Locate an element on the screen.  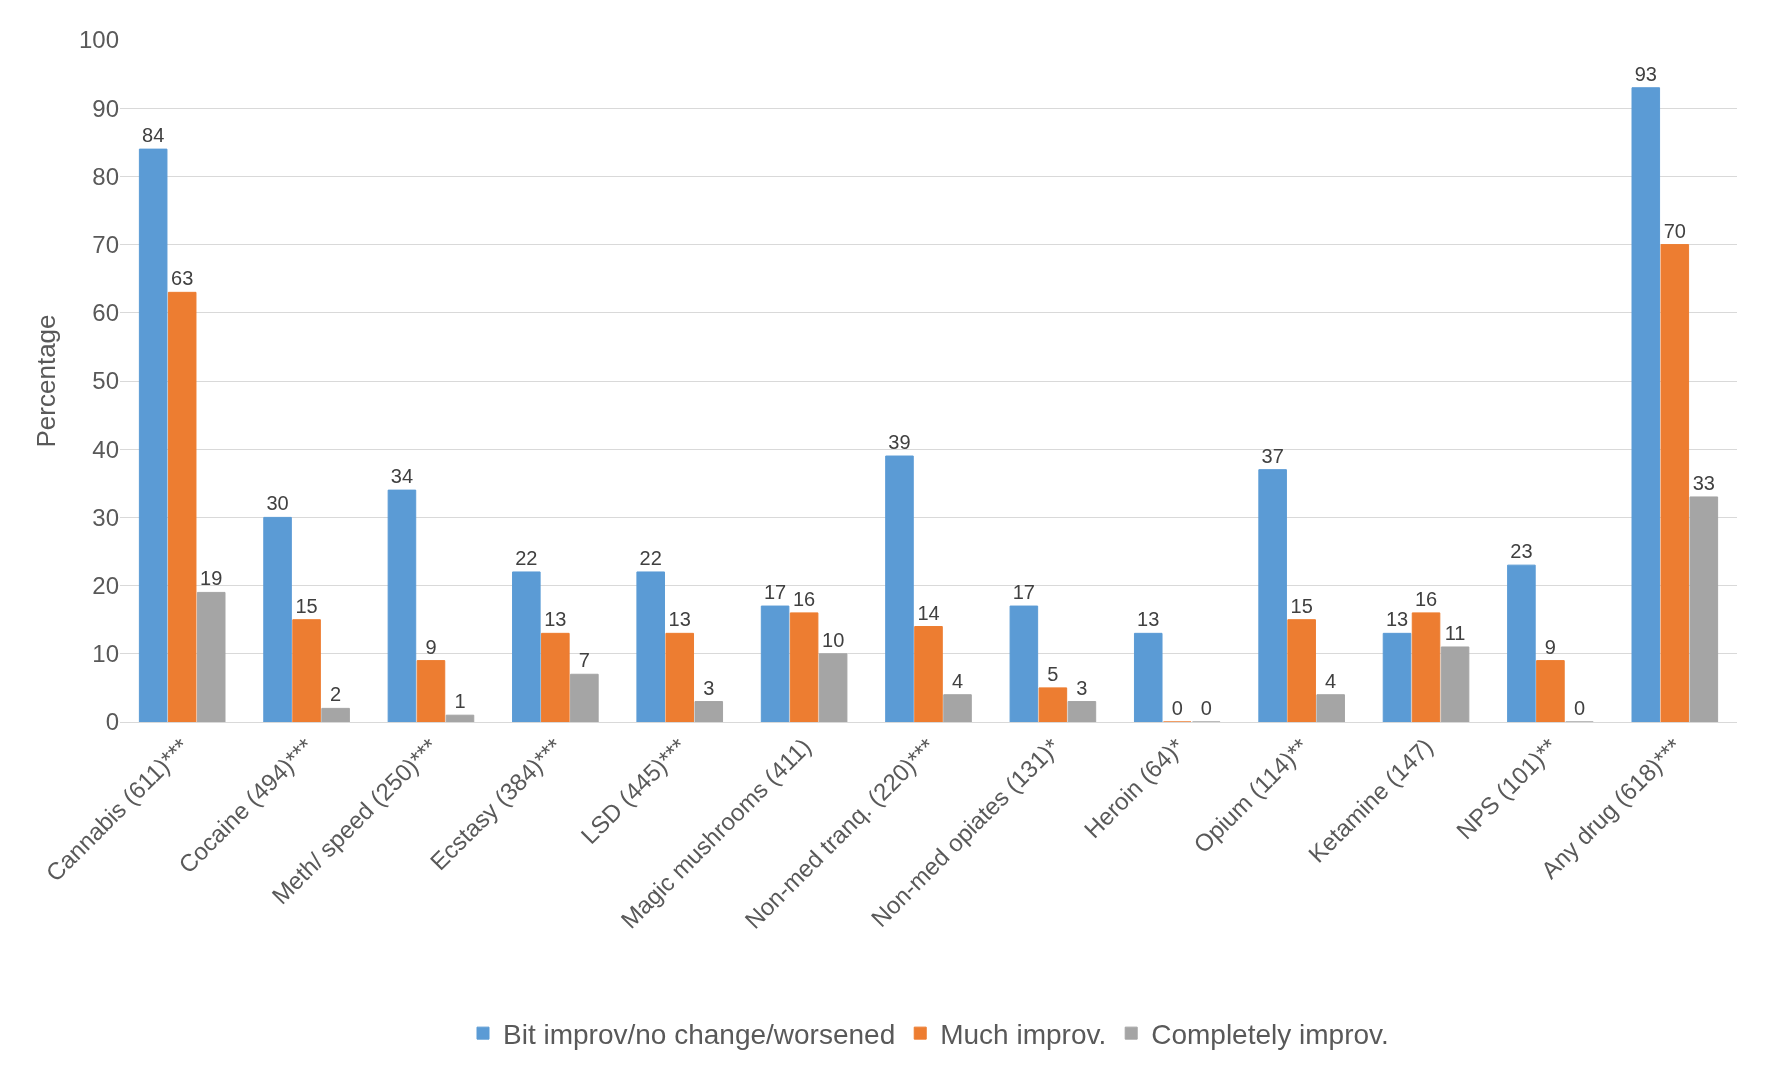
y-tick-label: 60 is located at coordinates (105, 313).